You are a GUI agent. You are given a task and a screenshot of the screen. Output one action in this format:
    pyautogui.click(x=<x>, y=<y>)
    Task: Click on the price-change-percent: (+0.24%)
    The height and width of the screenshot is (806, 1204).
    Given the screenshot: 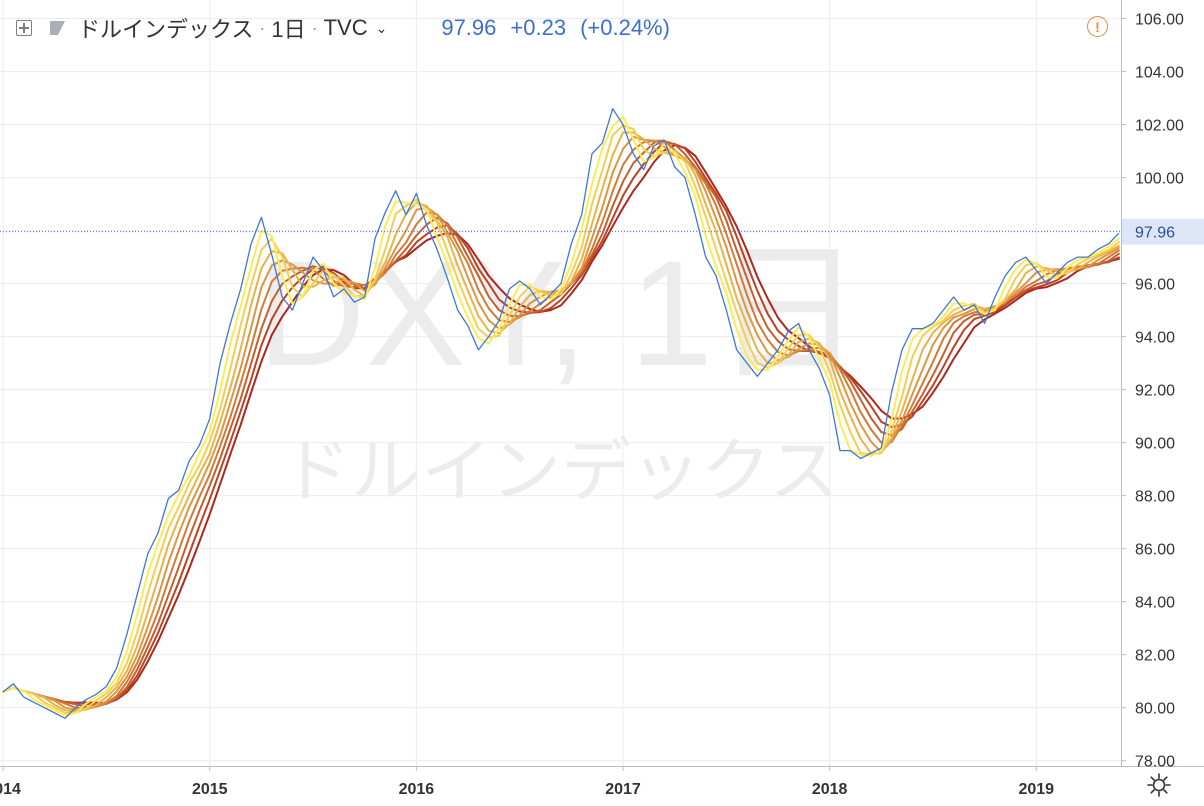 What is the action you would take?
    pyautogui.click(x=625, y=27)
    